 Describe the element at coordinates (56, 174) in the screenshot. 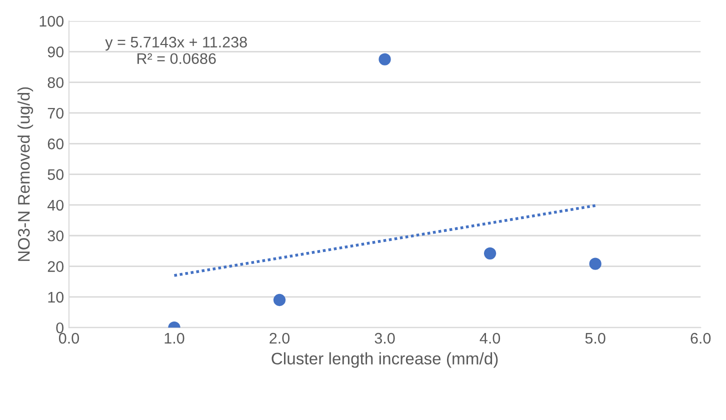

I see `y-tick-label: 50` at that location.